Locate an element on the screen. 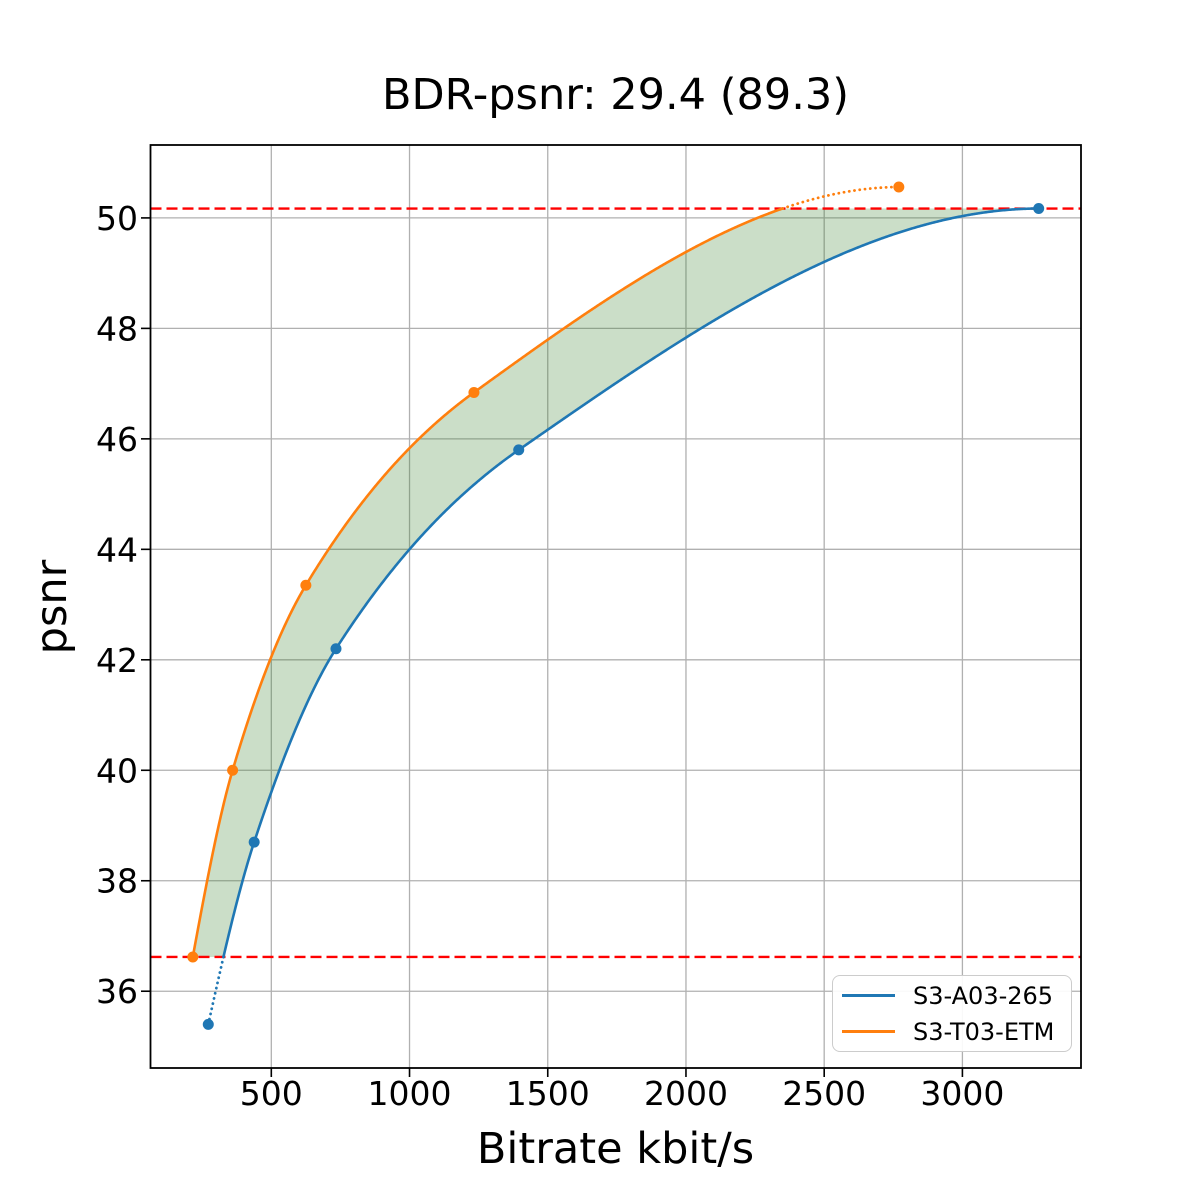 The image size is (1200, 1200). x-tick-label: 3000 is located at coordinates (962, 1093).